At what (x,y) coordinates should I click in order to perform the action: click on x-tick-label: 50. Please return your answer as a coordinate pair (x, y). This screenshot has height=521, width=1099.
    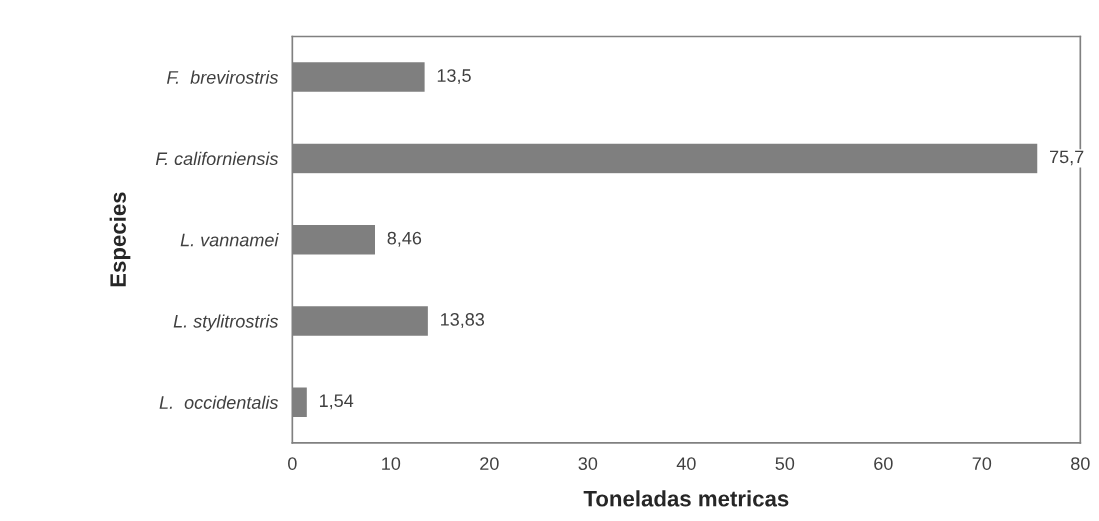
    Looking at the image, I should click on (785, 463).